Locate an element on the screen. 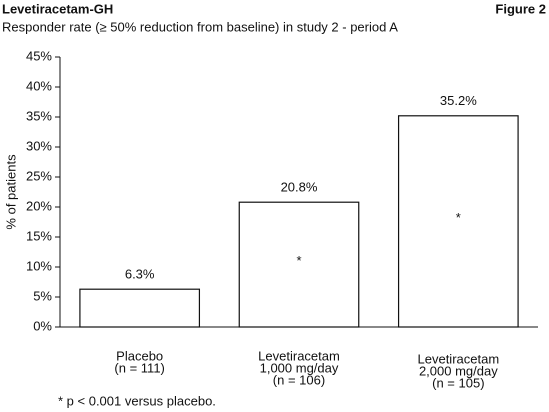 The image size is (549, 412). chart-title: Levetiracetam-GH is located at coordinates (57, 8).